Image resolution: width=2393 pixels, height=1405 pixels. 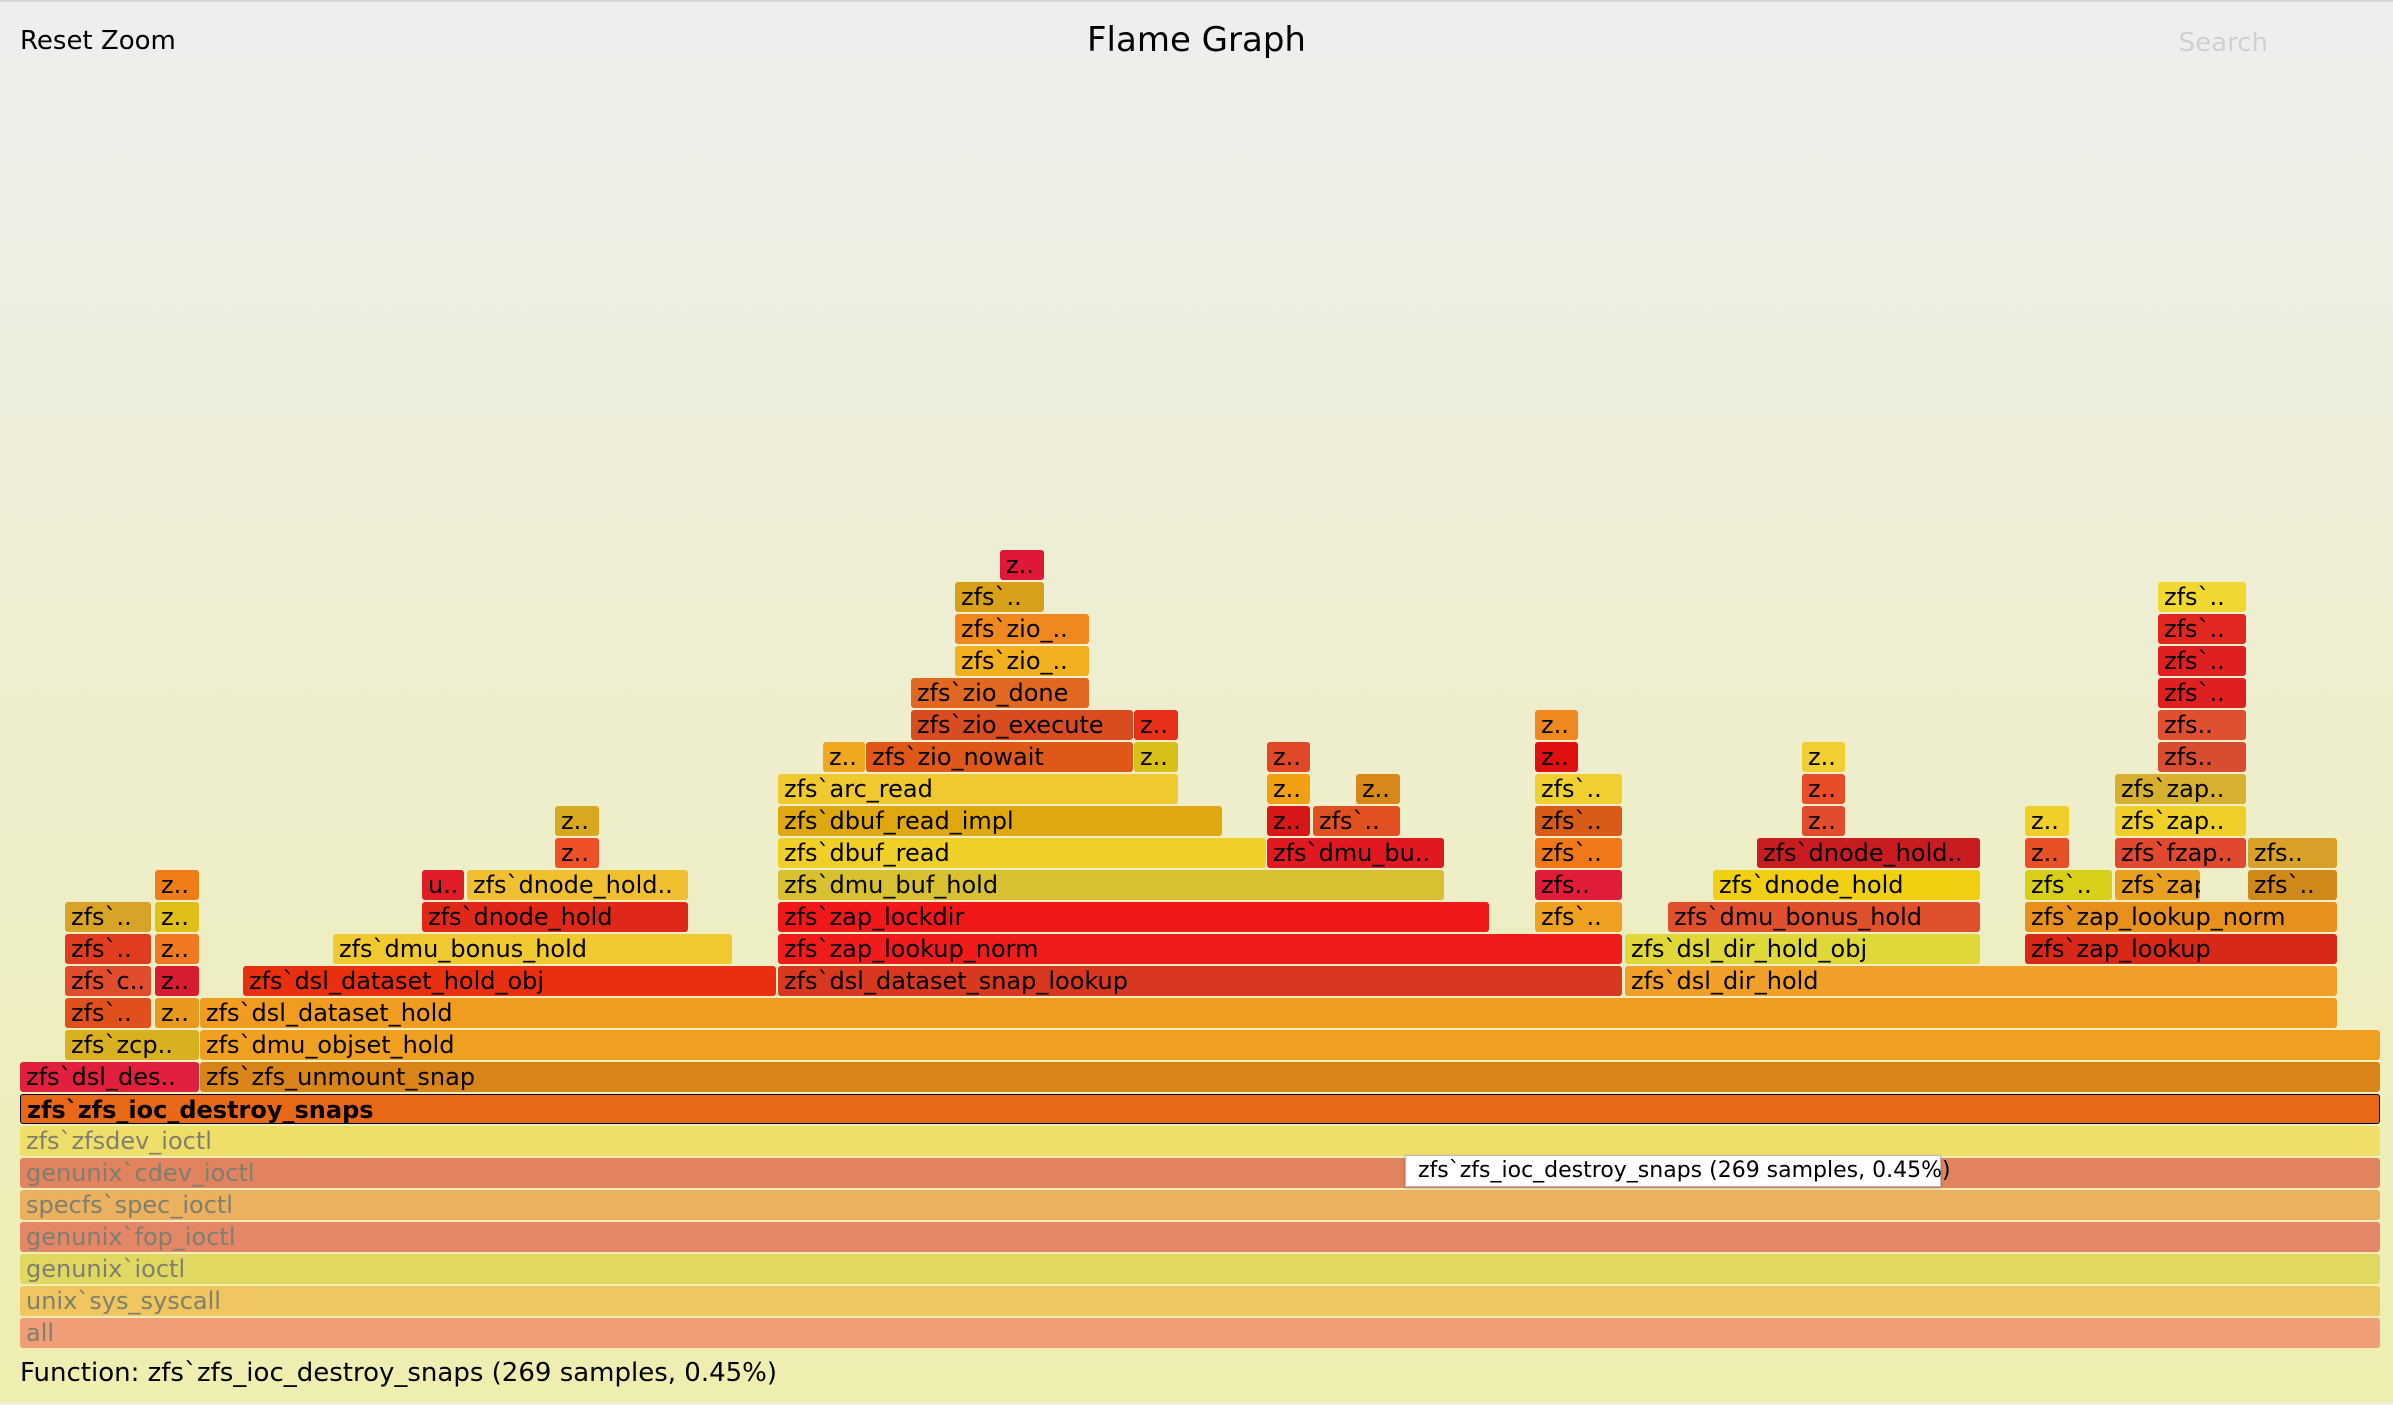 What do you see at coordinates (1802, 949) in the screenshot?
I see `flame-frame: zfs`dsl_dir_hold_obj` at bounding box center [1802, 949].